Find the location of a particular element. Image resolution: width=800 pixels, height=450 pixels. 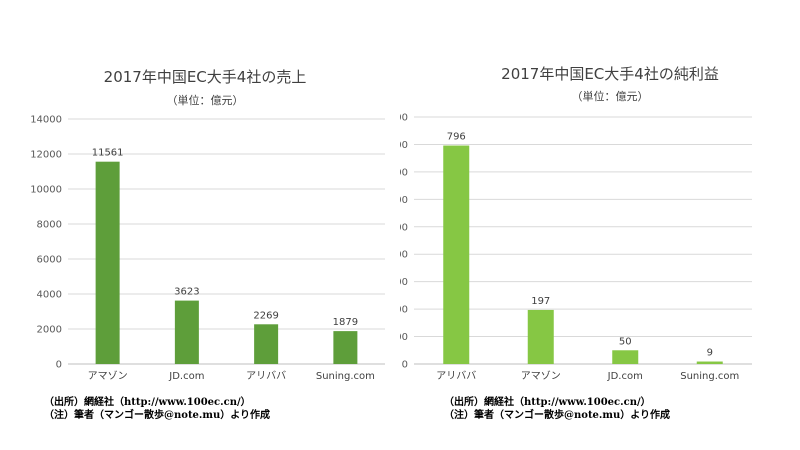

data-label: 1879 is located at coordinates (345, 322).